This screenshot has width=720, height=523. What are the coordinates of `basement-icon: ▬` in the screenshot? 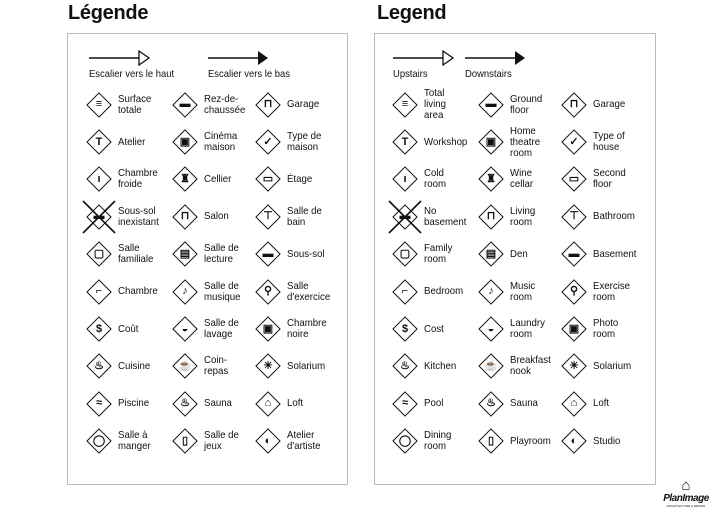 It's located at (574, 254).